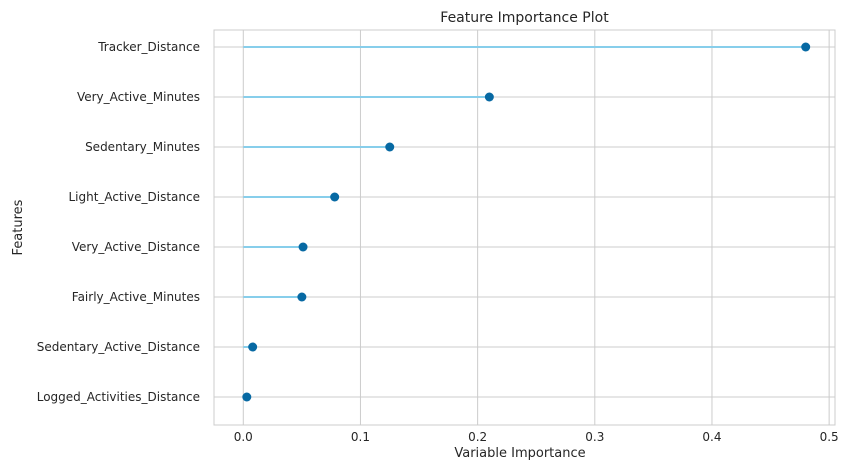 The width and height of the screenshot is (845, 468). What do you see at coordinates (136, 247) in the screenshot?
I see `y-tick-label: Very_Active_Distance` at bounding box center [136, 247].